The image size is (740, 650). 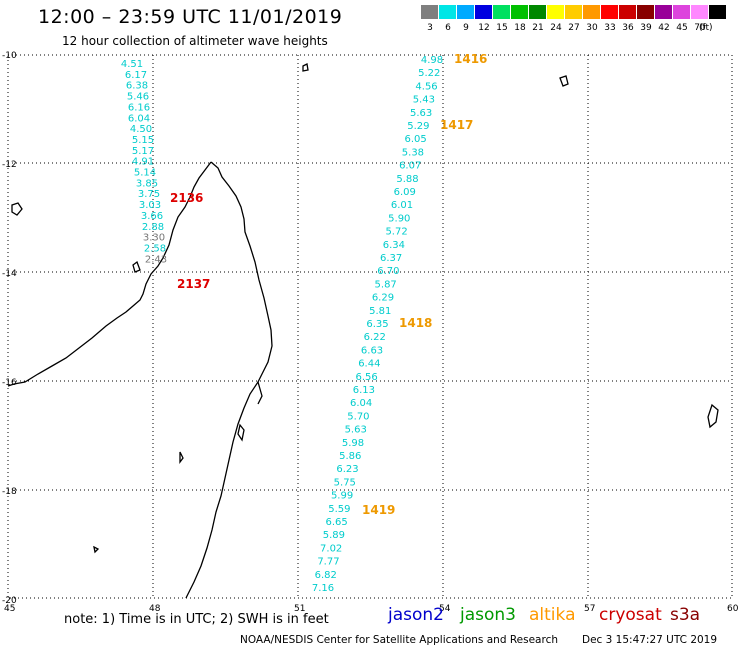 I want to click on longitude-tick-label: 48, so click(x=155, y=609).